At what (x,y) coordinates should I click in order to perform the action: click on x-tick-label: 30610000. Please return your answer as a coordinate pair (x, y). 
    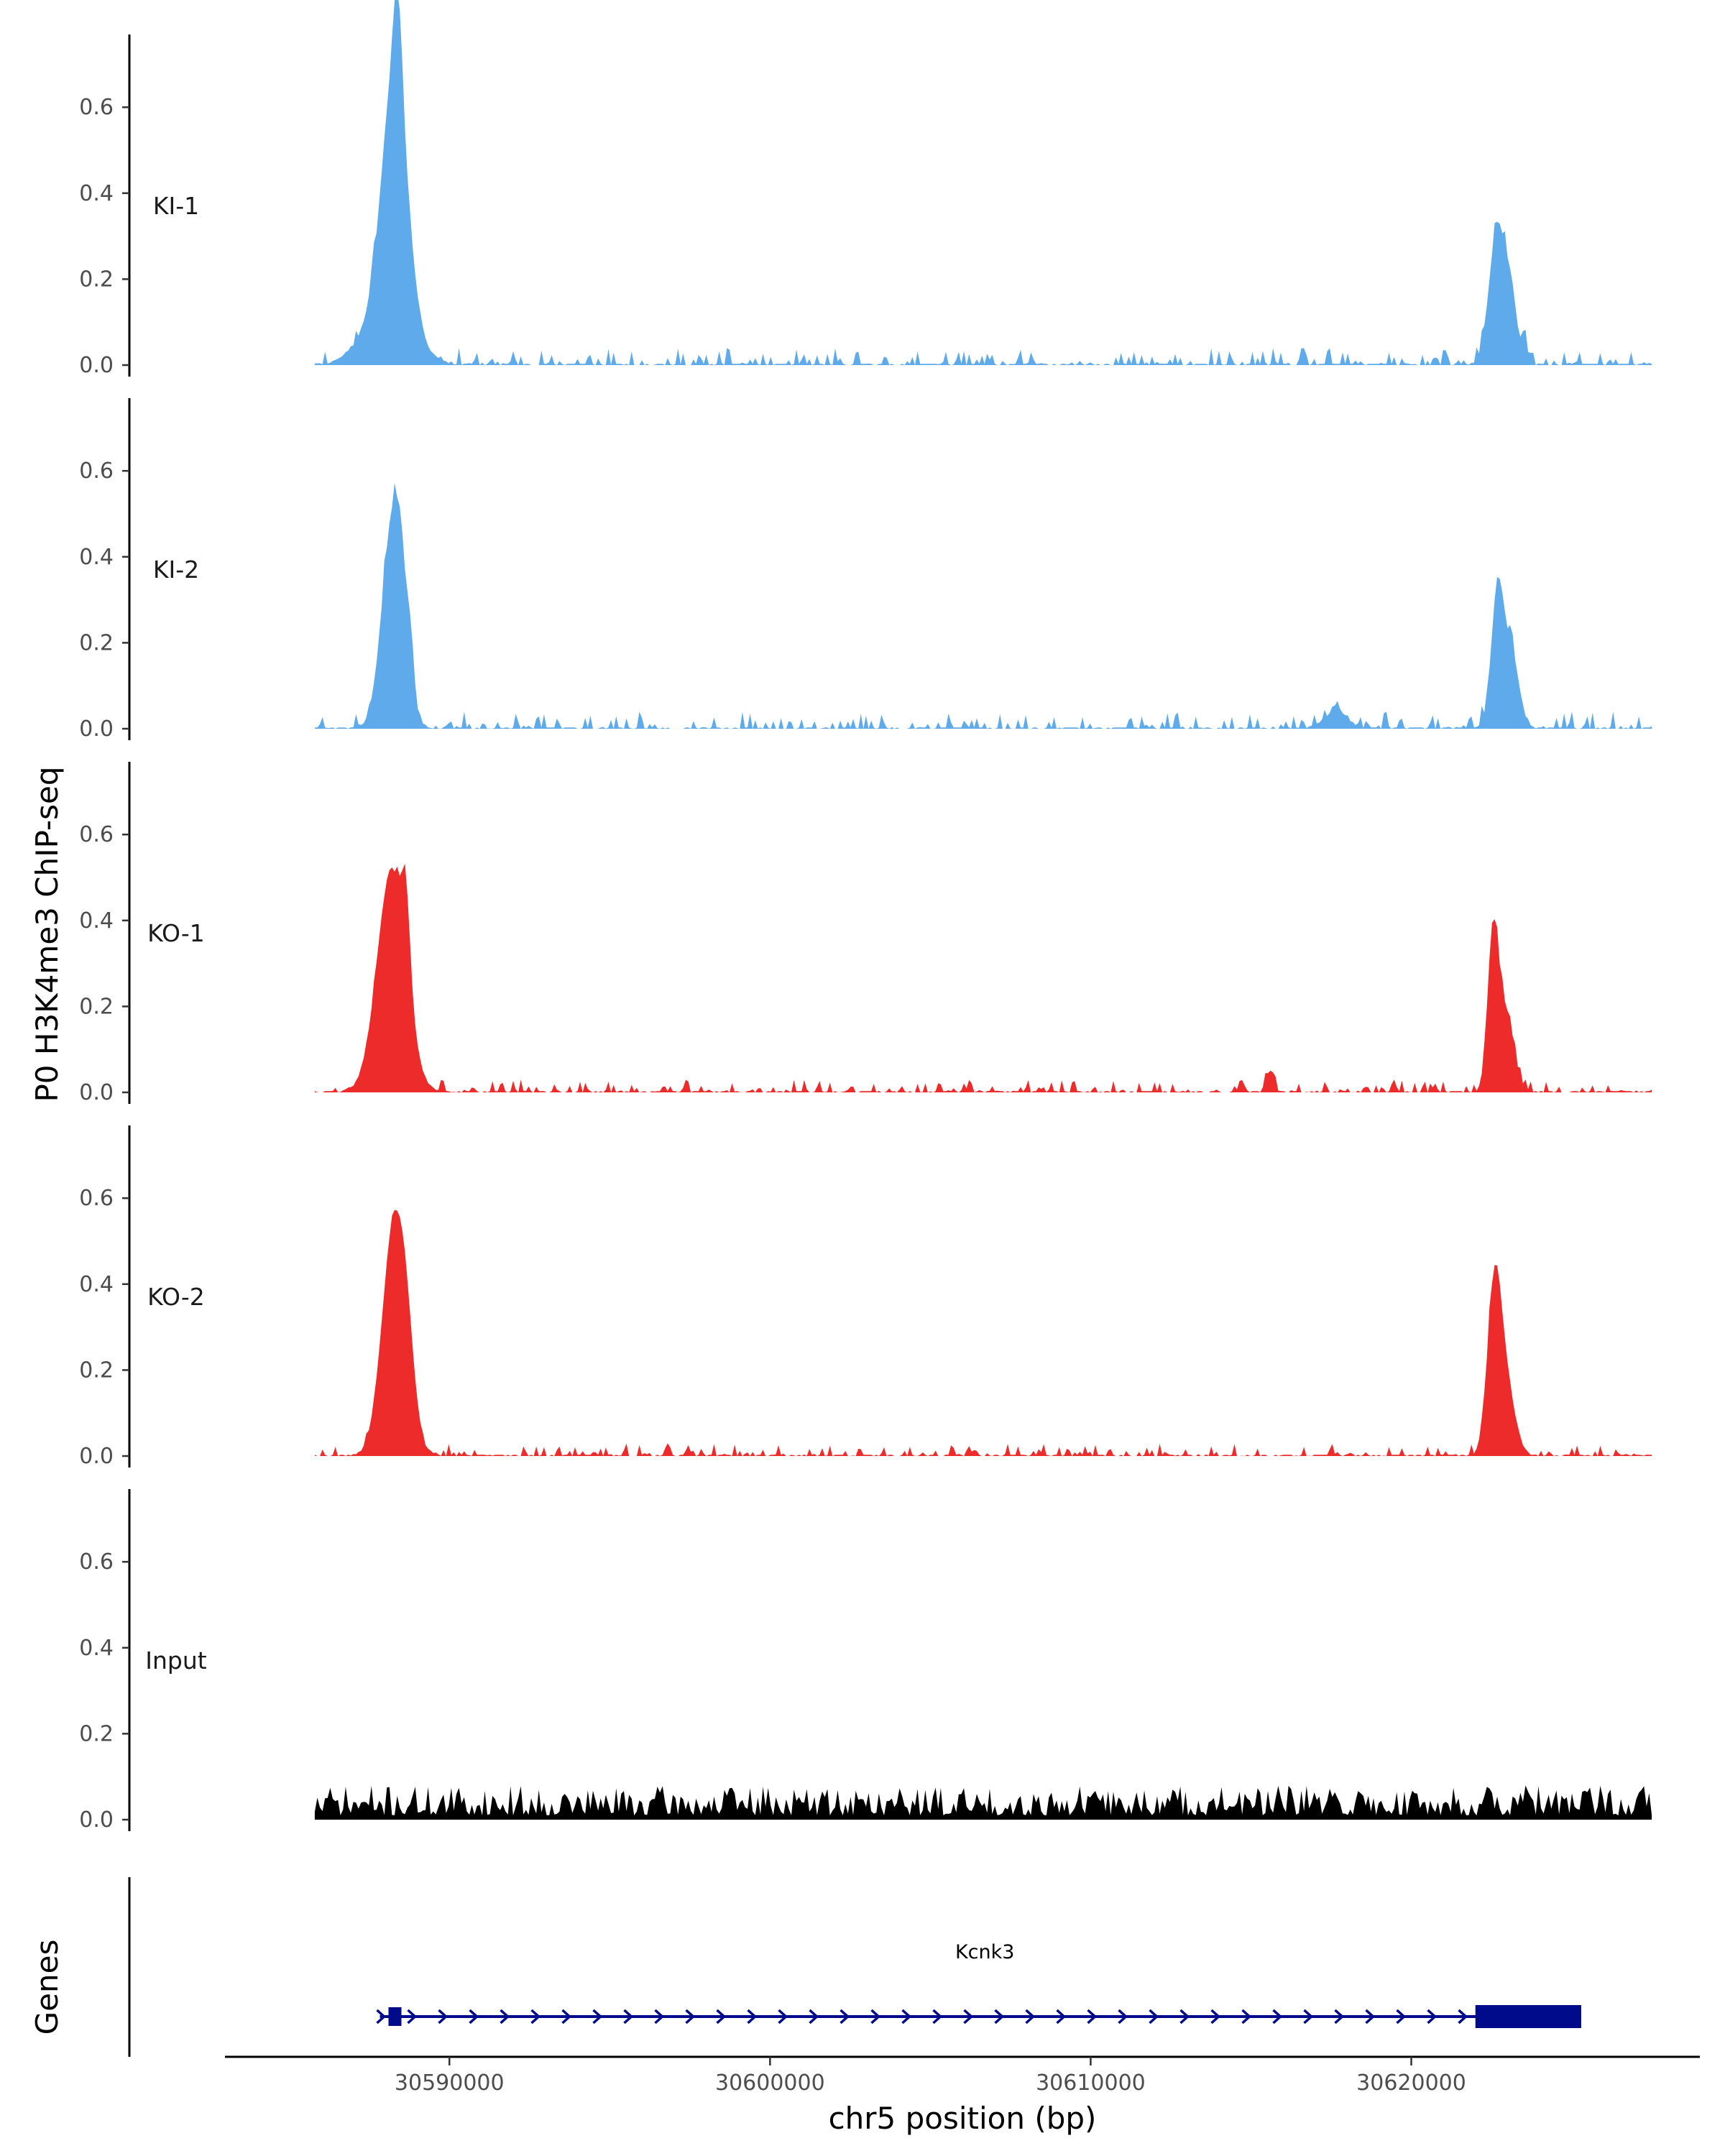
    Looking at the image, I should click on (1091, 2083).